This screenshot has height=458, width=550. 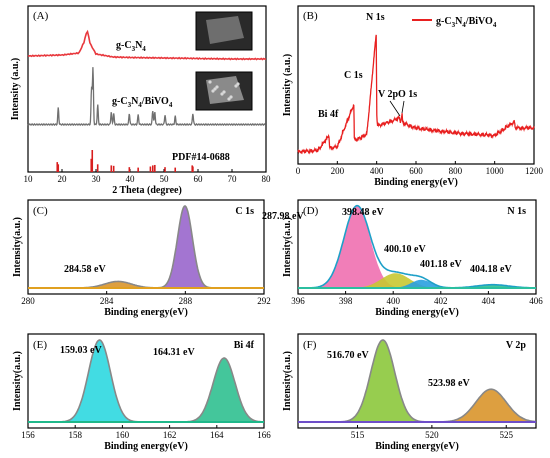 What do you see at coordinates (28, 301) in the screenshot?
I see `x-tick-label: 280` at bounding box center [28, 301].